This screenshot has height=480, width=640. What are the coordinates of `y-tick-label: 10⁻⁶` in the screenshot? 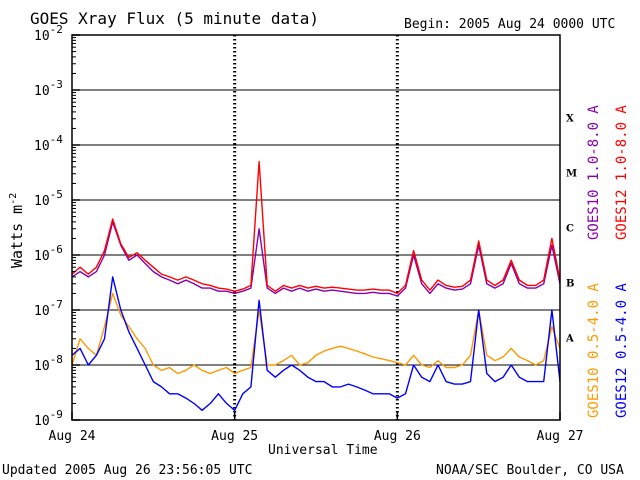 It's located at (48, 253).